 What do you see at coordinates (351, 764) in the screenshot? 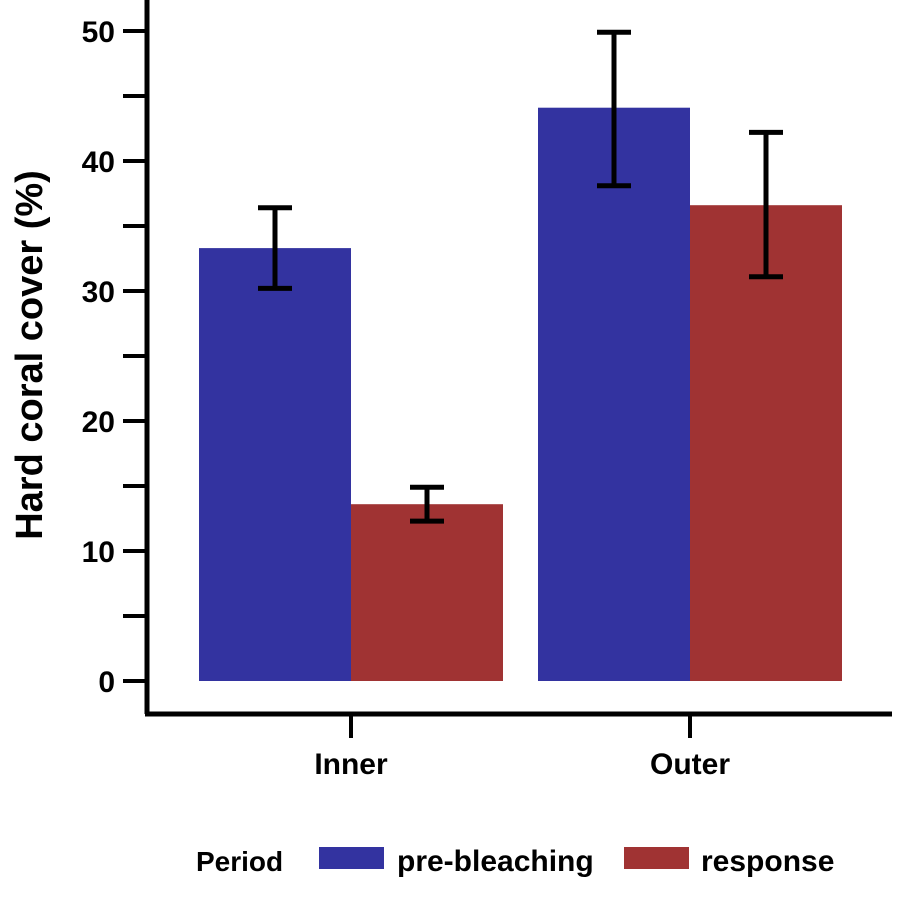
I see `x-tick-label-inner: Inner` at bounding box center [351, 764].